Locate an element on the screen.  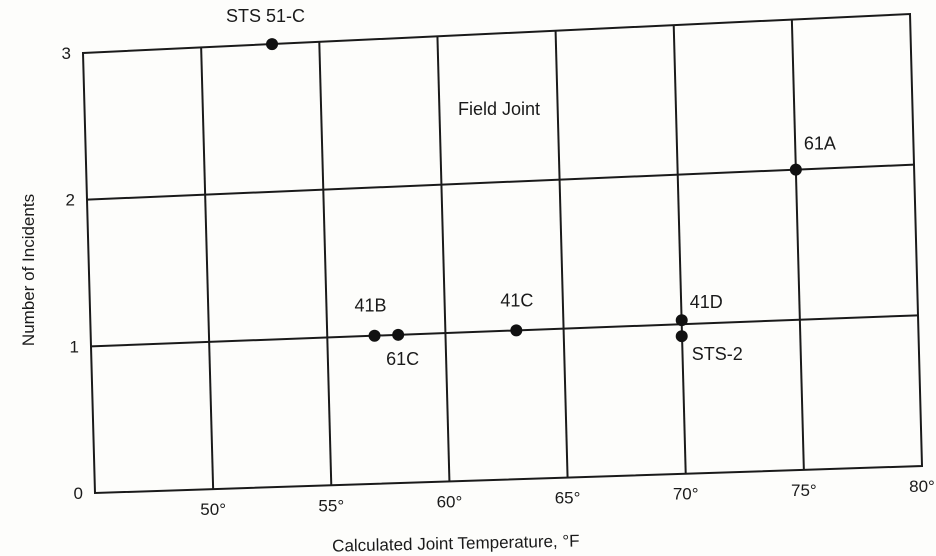
point-label: 41B is located at coordinates (371, 306).